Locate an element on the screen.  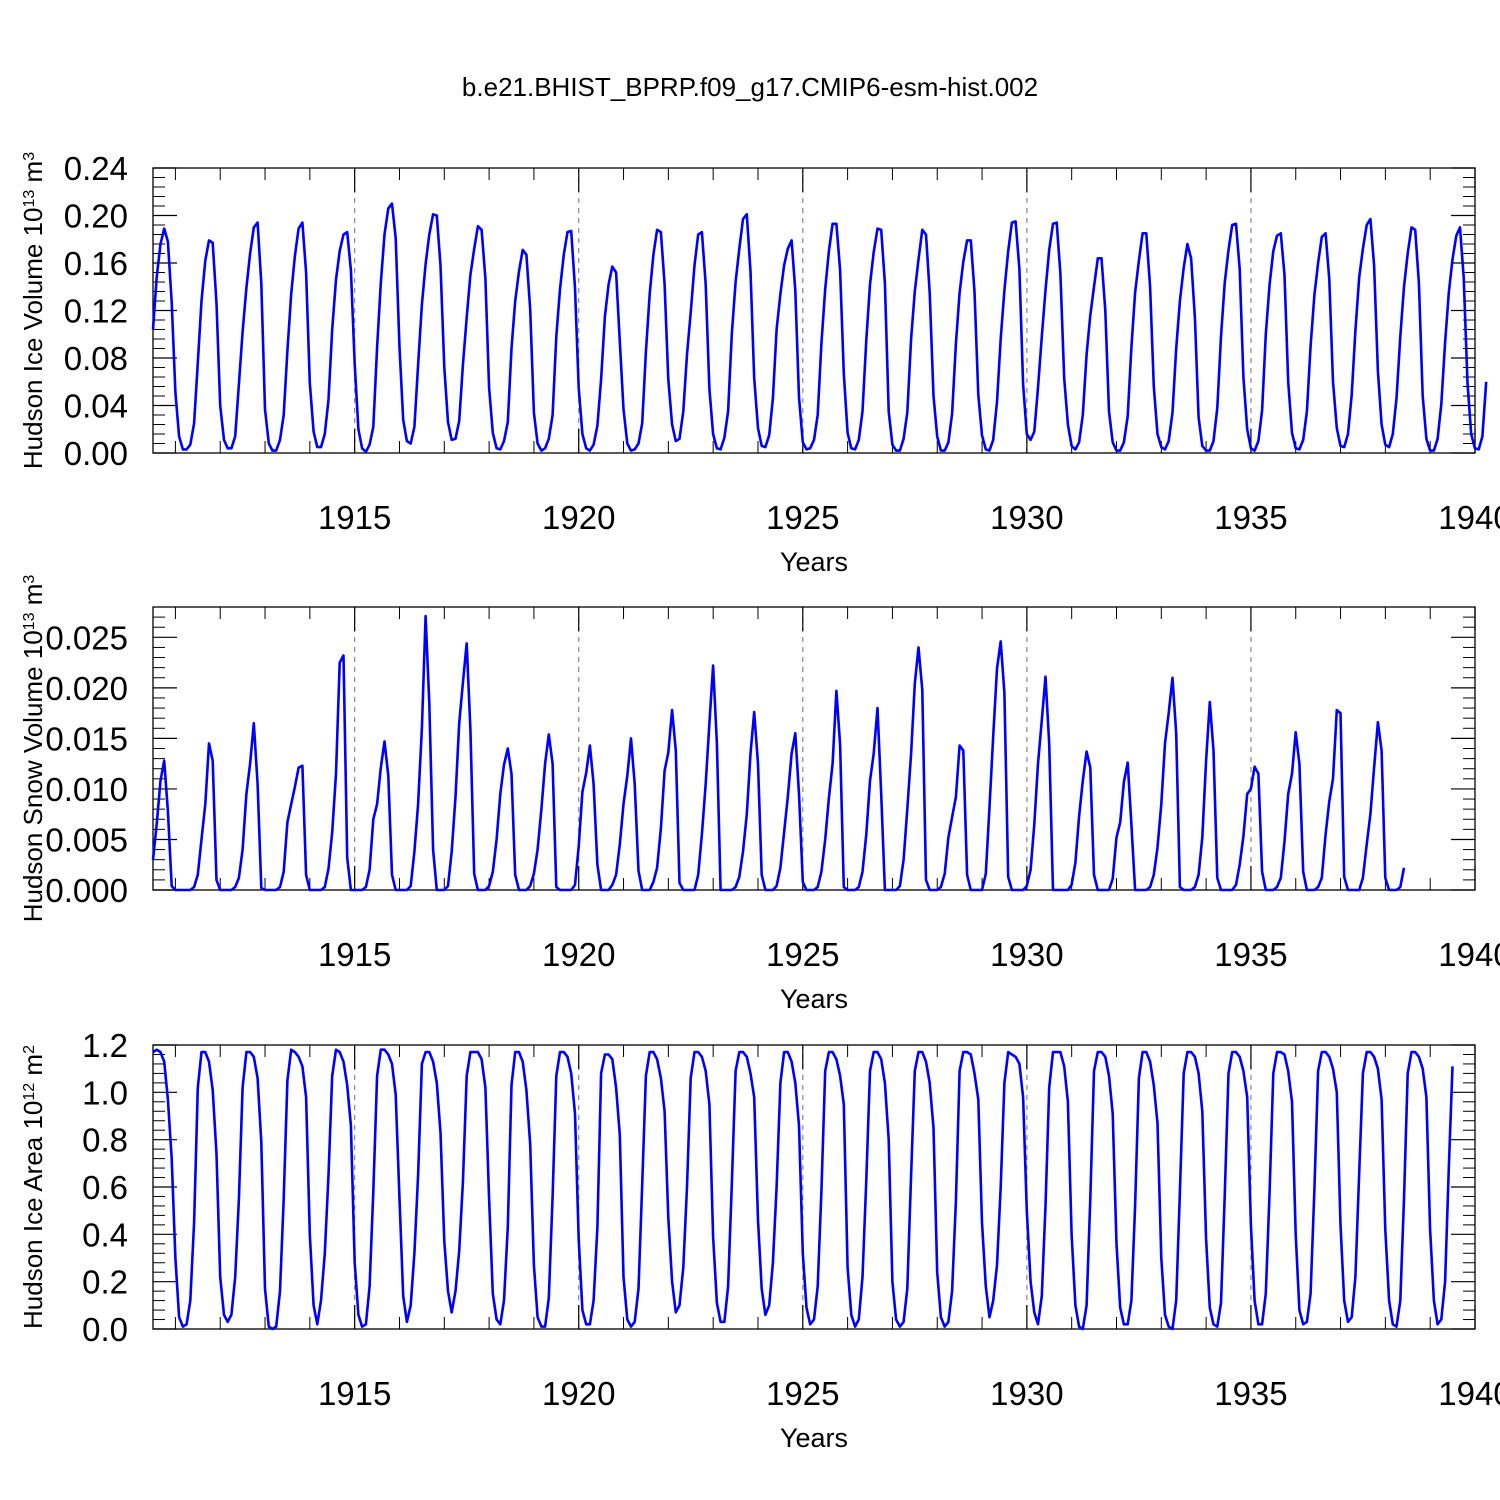
panel-1-ylabel: Hudson Ice Volume 1013 m3 is located at coordinates (33, 310).